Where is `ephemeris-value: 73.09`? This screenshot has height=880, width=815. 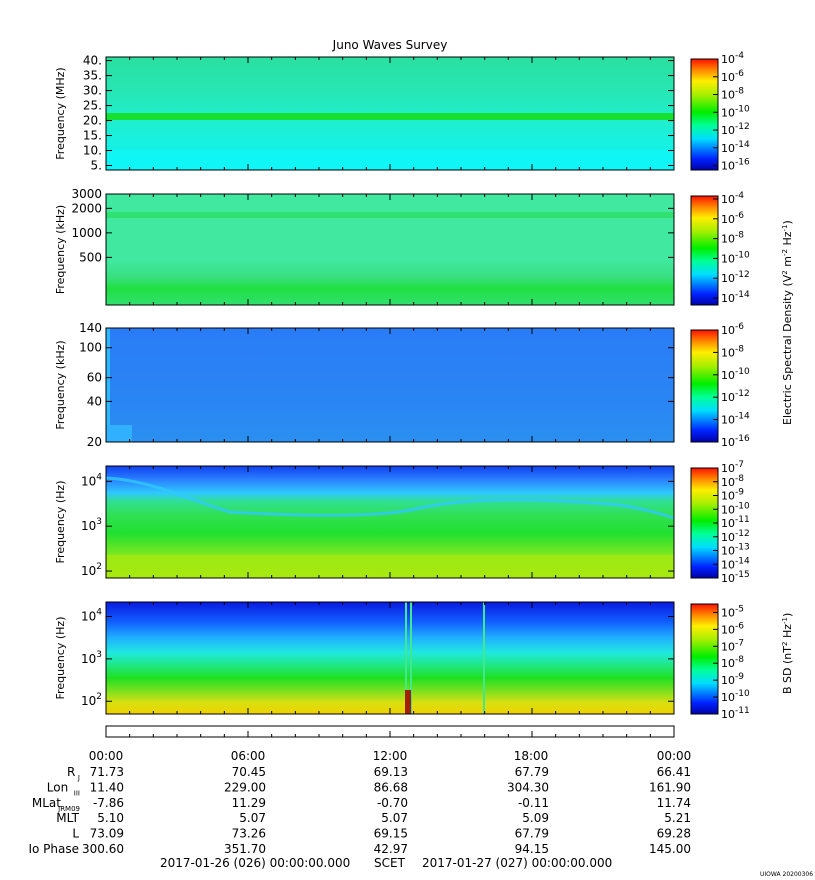
ephemeris-value: 73.09 is located at coordinates (107, 834).